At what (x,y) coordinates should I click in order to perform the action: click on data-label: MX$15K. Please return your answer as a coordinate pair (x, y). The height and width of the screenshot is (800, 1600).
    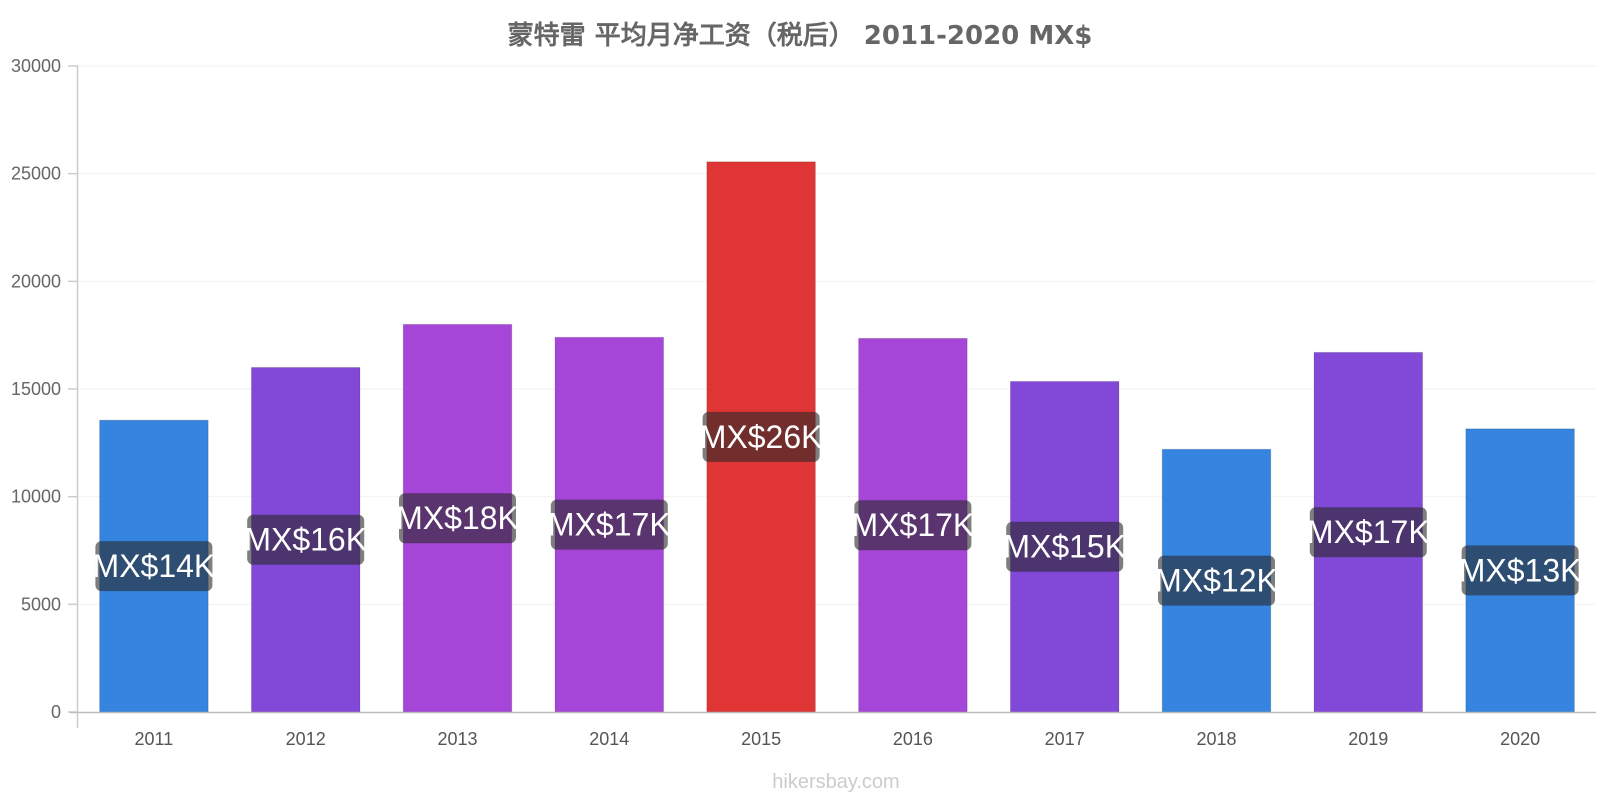
    Looking at the image, I should click on (1064, 547).